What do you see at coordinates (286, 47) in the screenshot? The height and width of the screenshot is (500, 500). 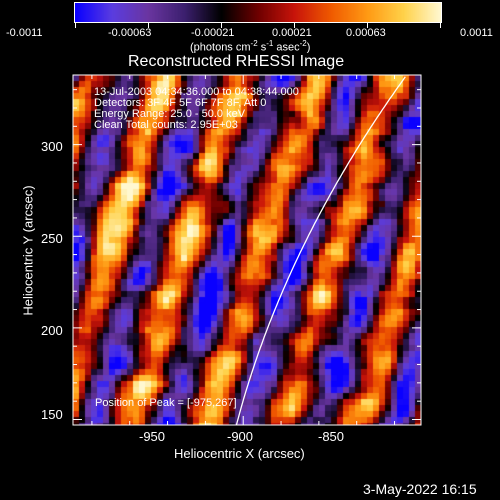 I see `unit-text: asec` at bounding box center [286, 47].